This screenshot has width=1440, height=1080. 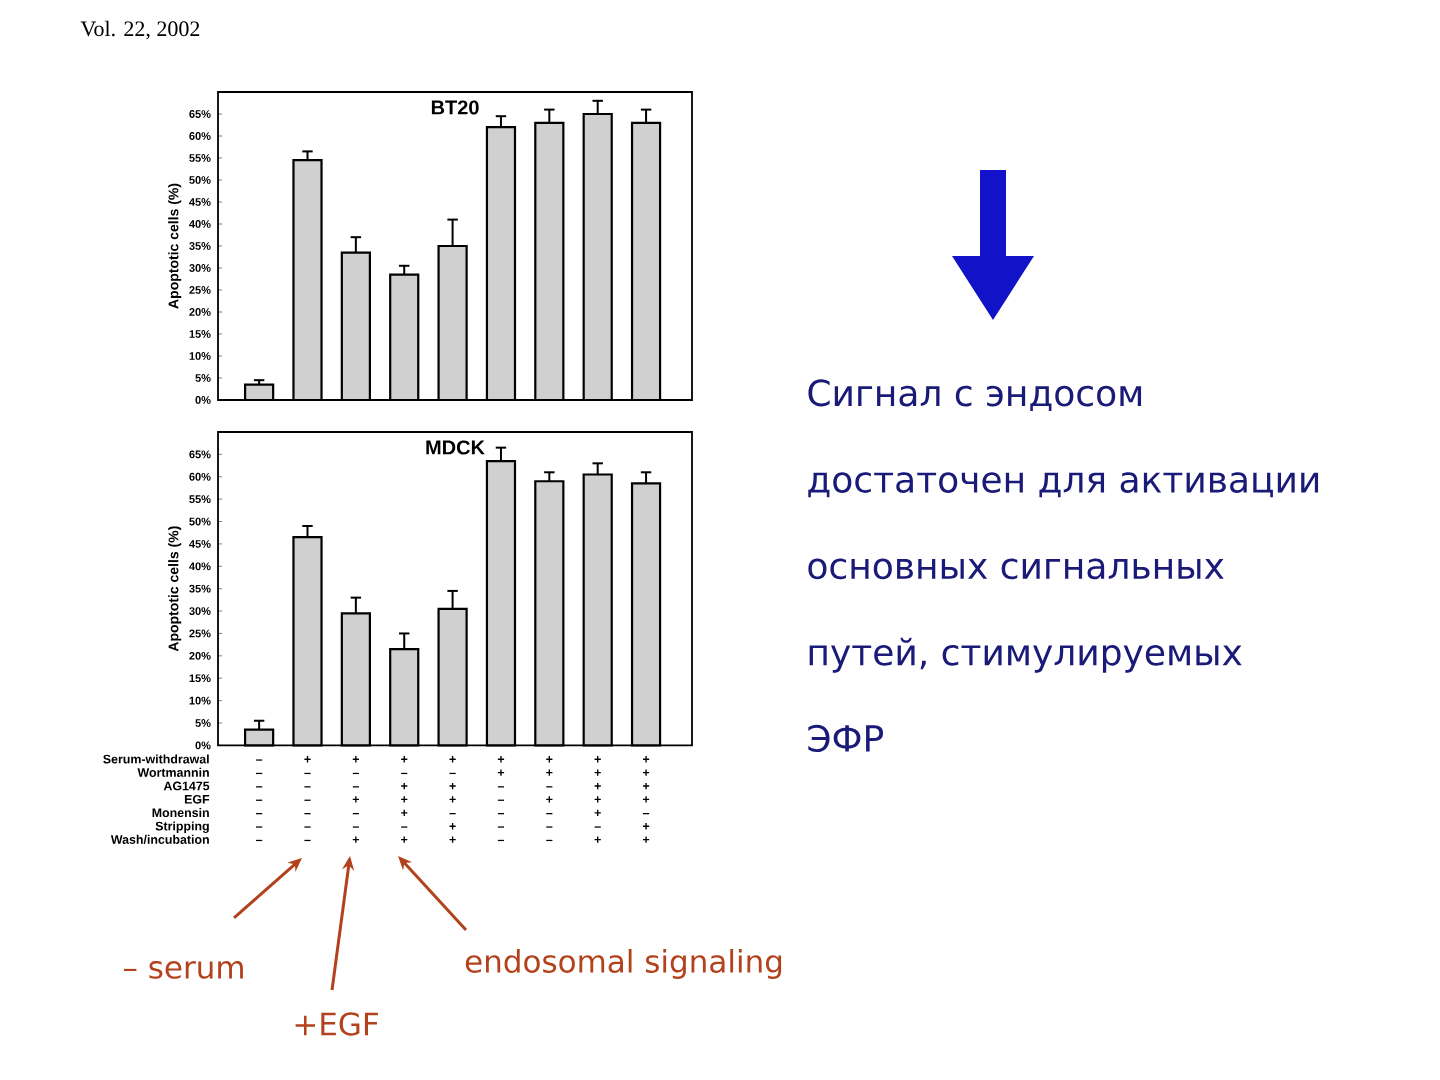 What do you see at coordinates (183, 970) in the screenshot?
I see `text: – serum` at bounding box center [183, 970].